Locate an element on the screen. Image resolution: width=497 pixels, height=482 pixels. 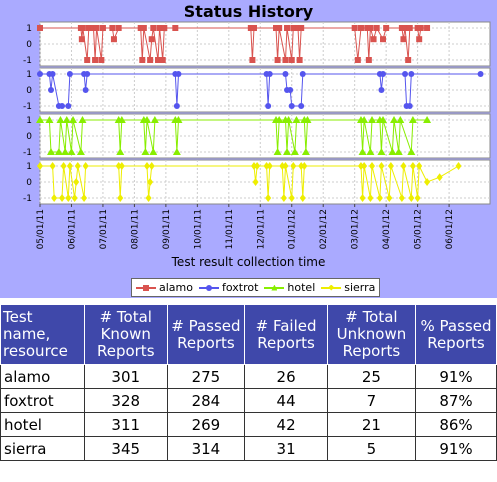
y-tick-label: 0 is located at coordinates (29, 183).